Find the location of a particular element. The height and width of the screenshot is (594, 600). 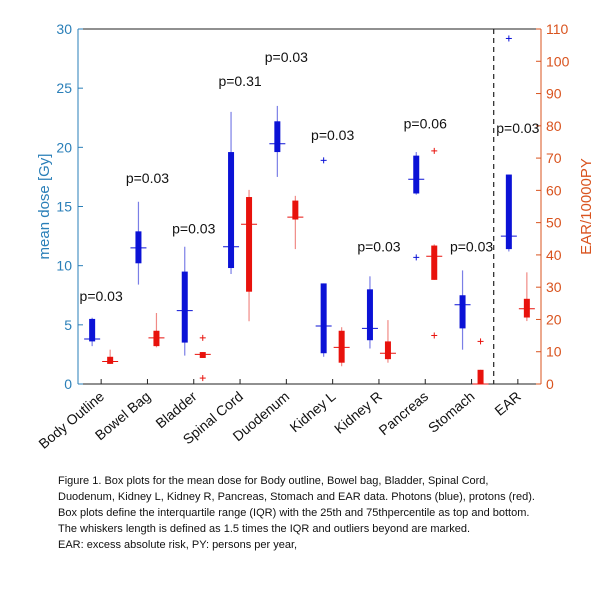

right-tick-label: 30 is located at coordinates (554, 287).